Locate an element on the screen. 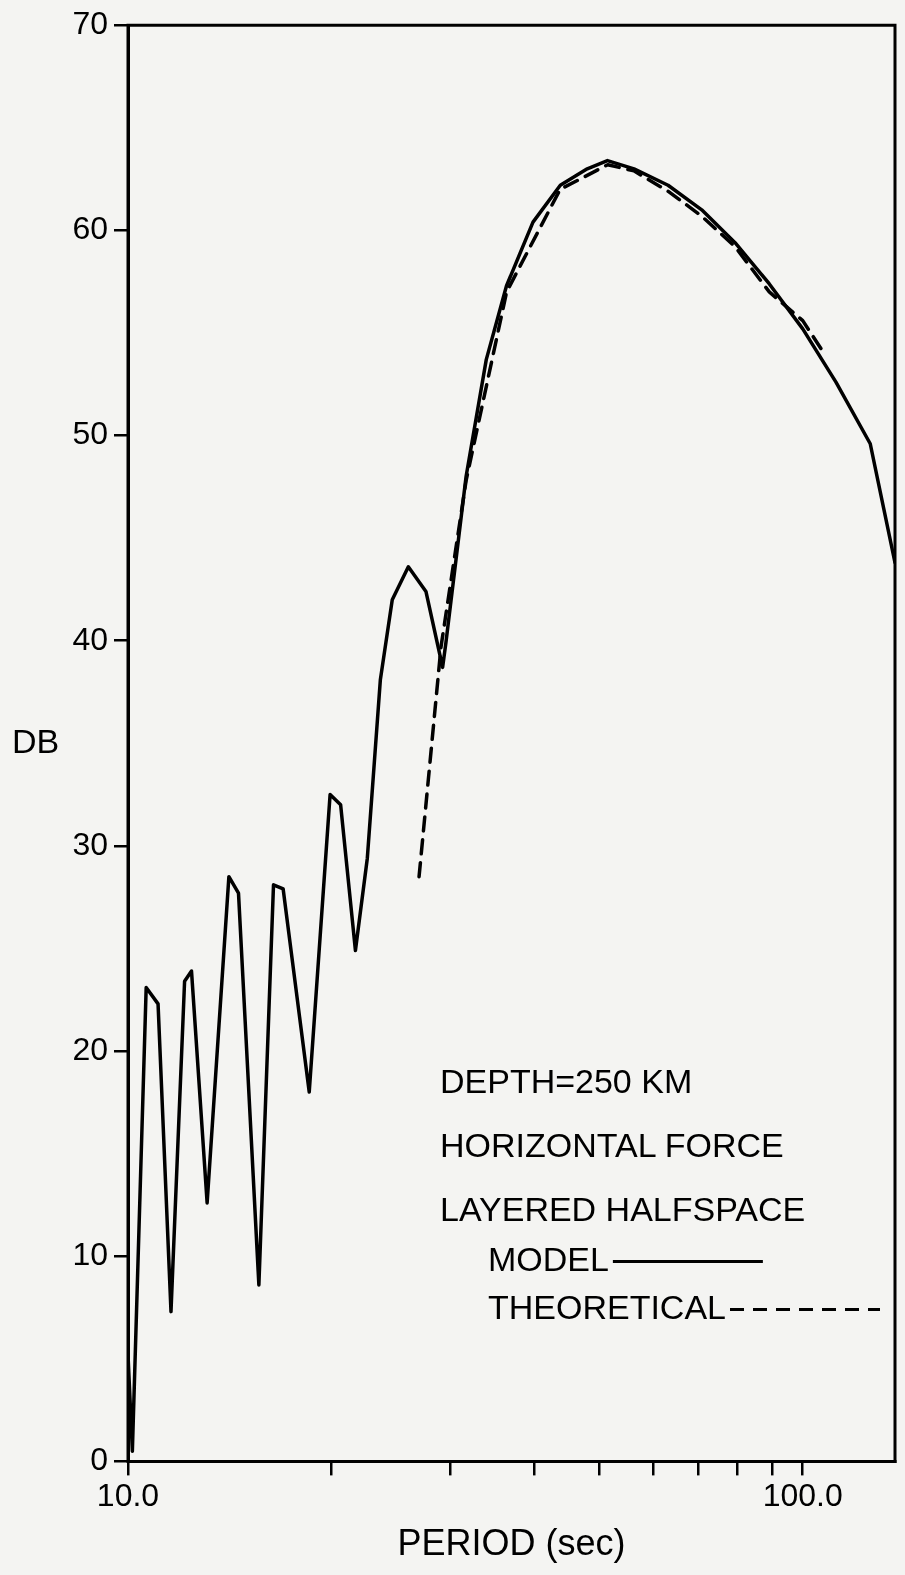 The width and height of the screenshot is (905, 1575). y-tick-label: 20 is located at coordinates (90, 1048).